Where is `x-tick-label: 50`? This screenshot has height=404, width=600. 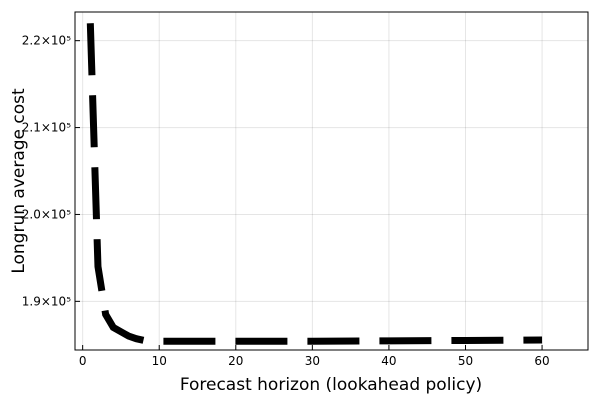 x-tick-label: 50 is located at coordinates (465, 361).